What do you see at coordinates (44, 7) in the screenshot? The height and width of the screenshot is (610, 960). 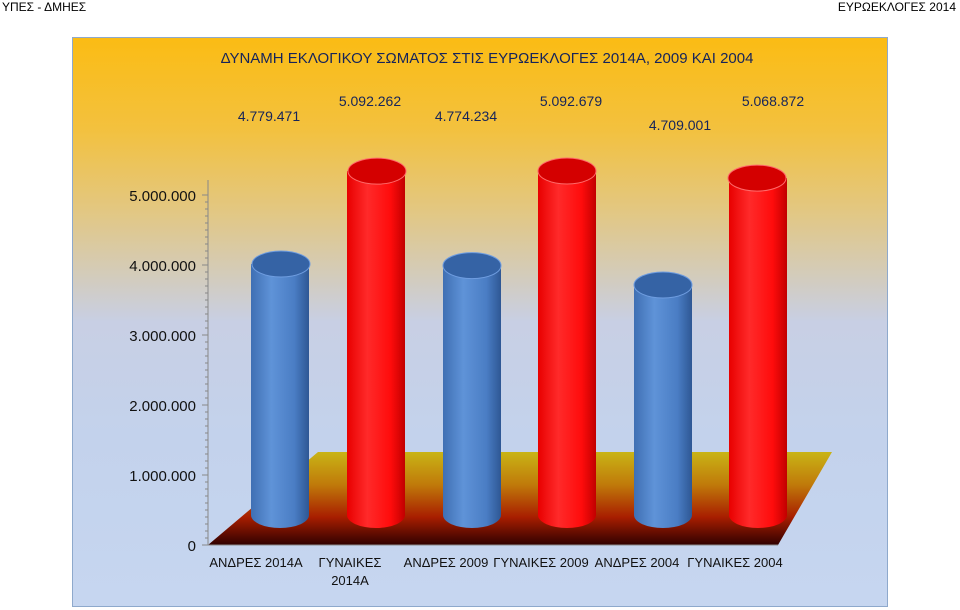 I see `header-left-text: ΥΠΕΣ - ΔΜΗΕΣ` at bounding box center [44, 7].